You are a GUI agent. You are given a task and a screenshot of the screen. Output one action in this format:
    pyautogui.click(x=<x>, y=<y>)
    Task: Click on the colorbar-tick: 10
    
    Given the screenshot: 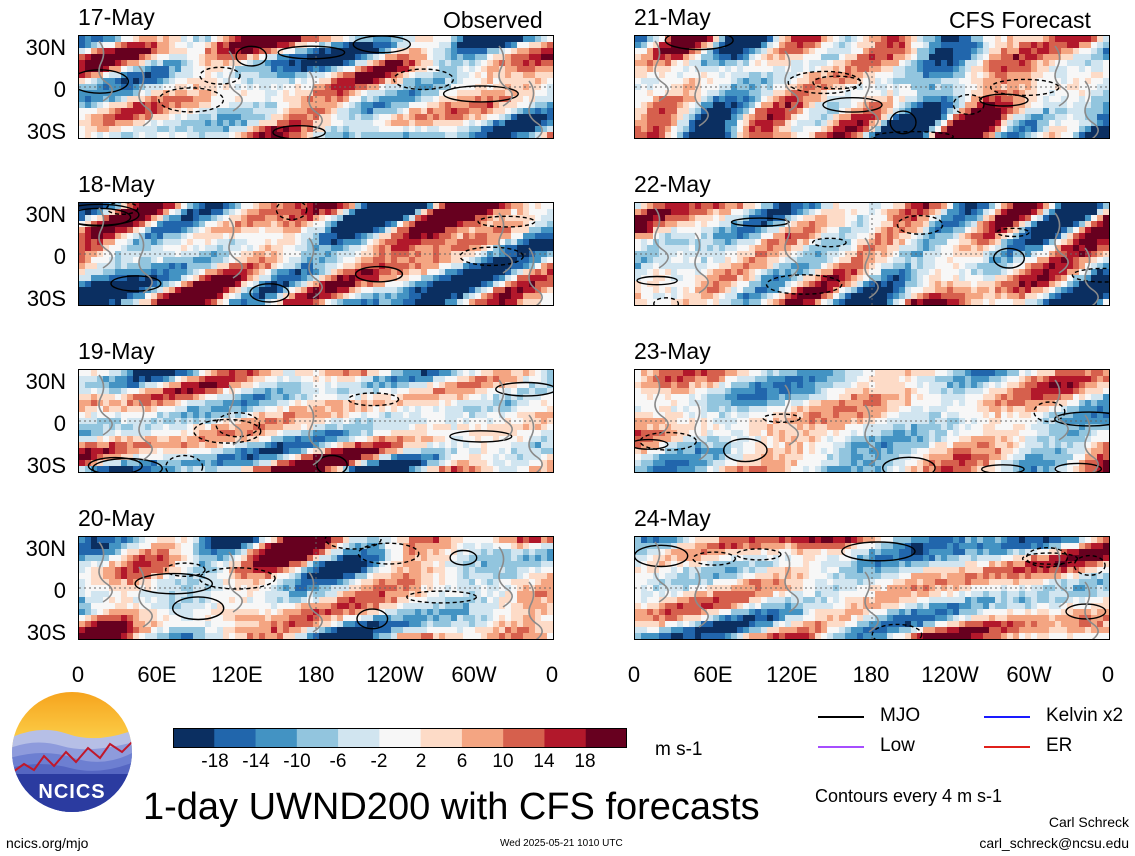 What is the action you would take?
    pyautogui.click(x=503, y=761)
    